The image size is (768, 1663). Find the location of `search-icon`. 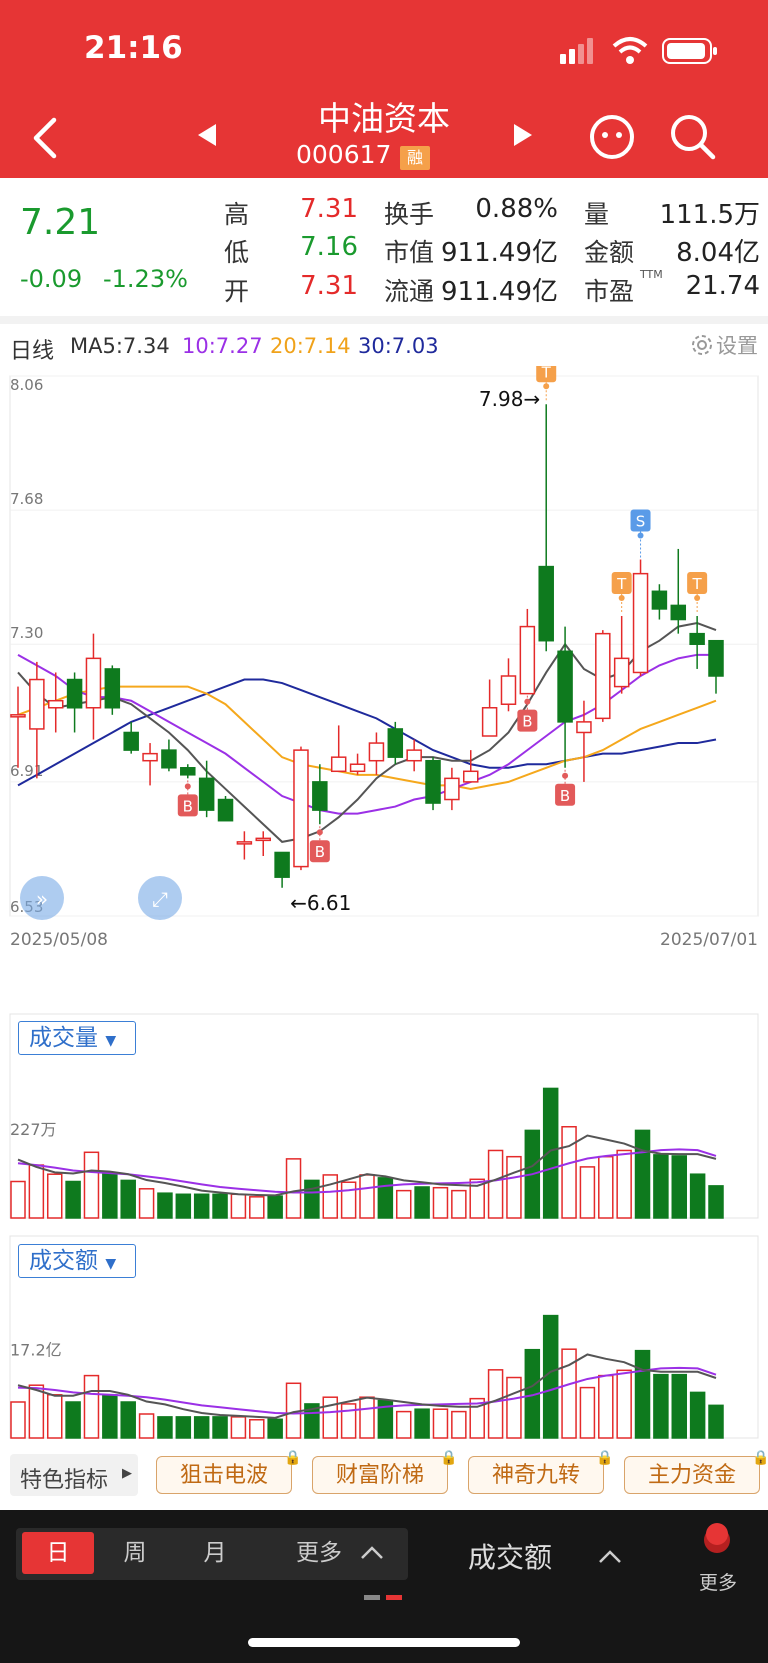

search-icon is located at coordinates (693, 137).